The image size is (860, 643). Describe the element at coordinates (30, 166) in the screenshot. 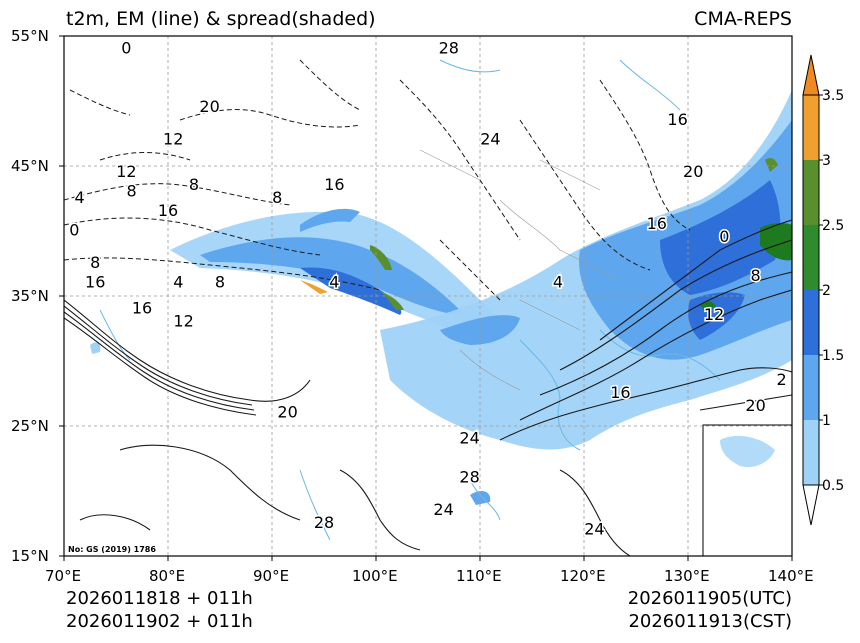

I see `lat-label: 45°N` at that location.